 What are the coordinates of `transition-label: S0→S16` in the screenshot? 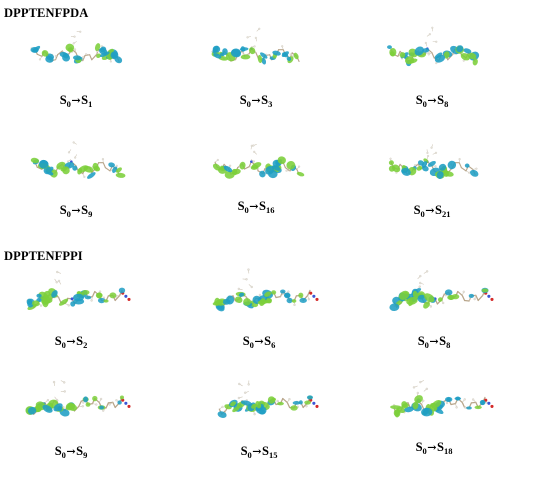 It's located at (256, 207).